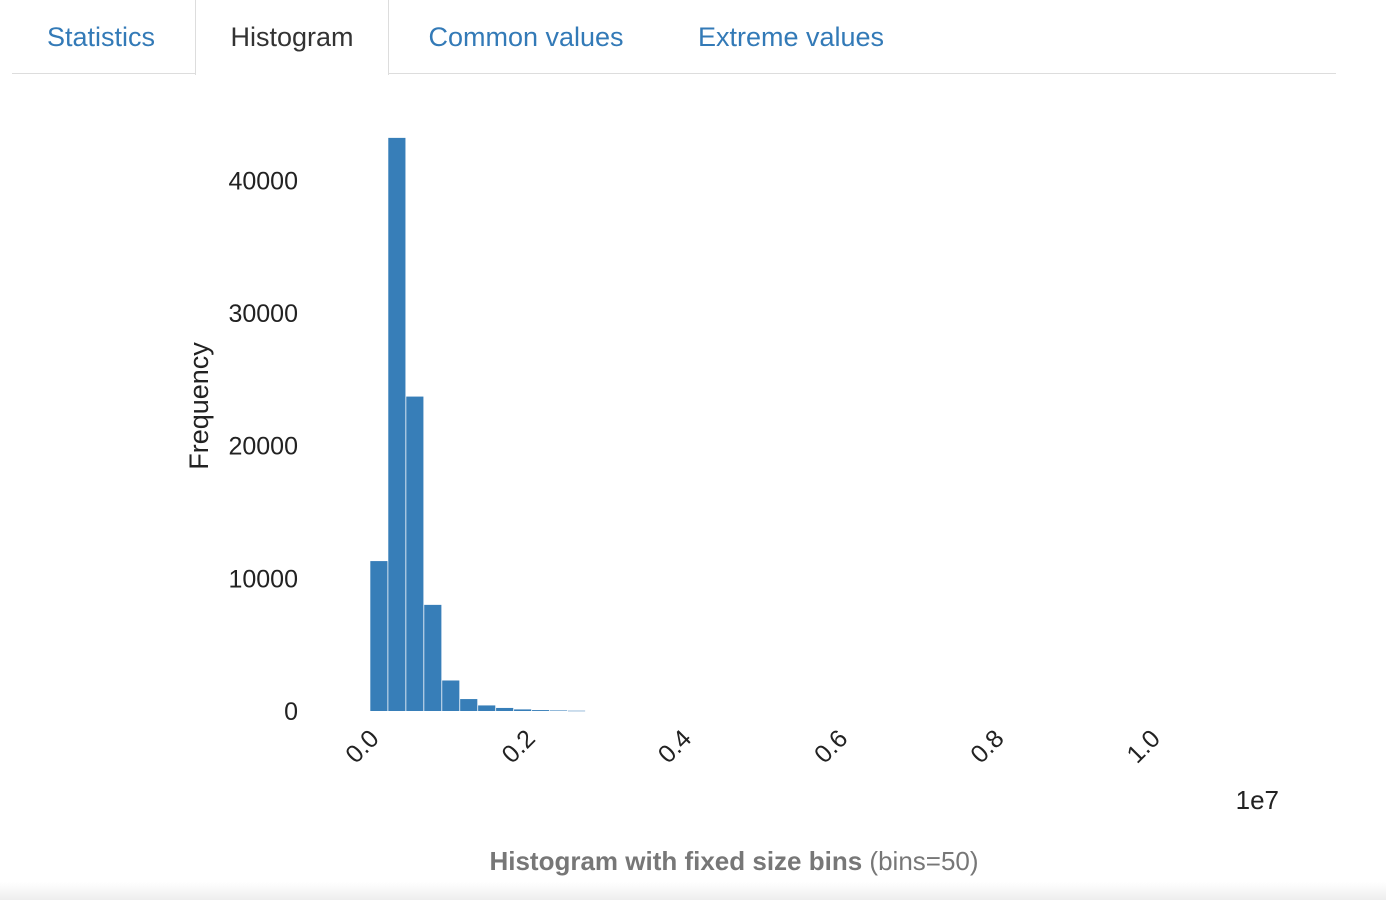 Image resolution: width=1386 pixels, height=900 pixels. Describe the element at coordinates (263, 181) in the screenshot. I see `y-tick-label: 40000` at that location.